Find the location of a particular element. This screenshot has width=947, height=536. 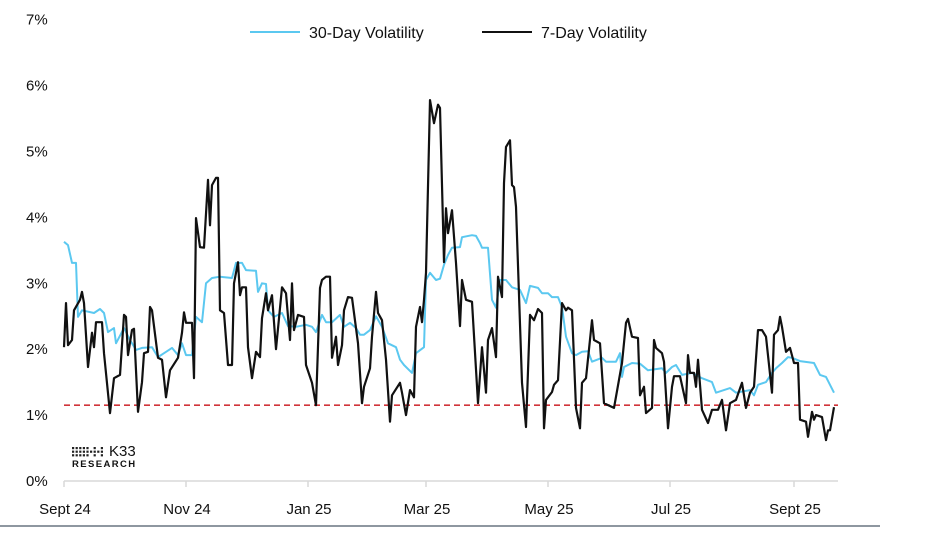

y-tick-label: 1% is located at coordinates (37, 415).